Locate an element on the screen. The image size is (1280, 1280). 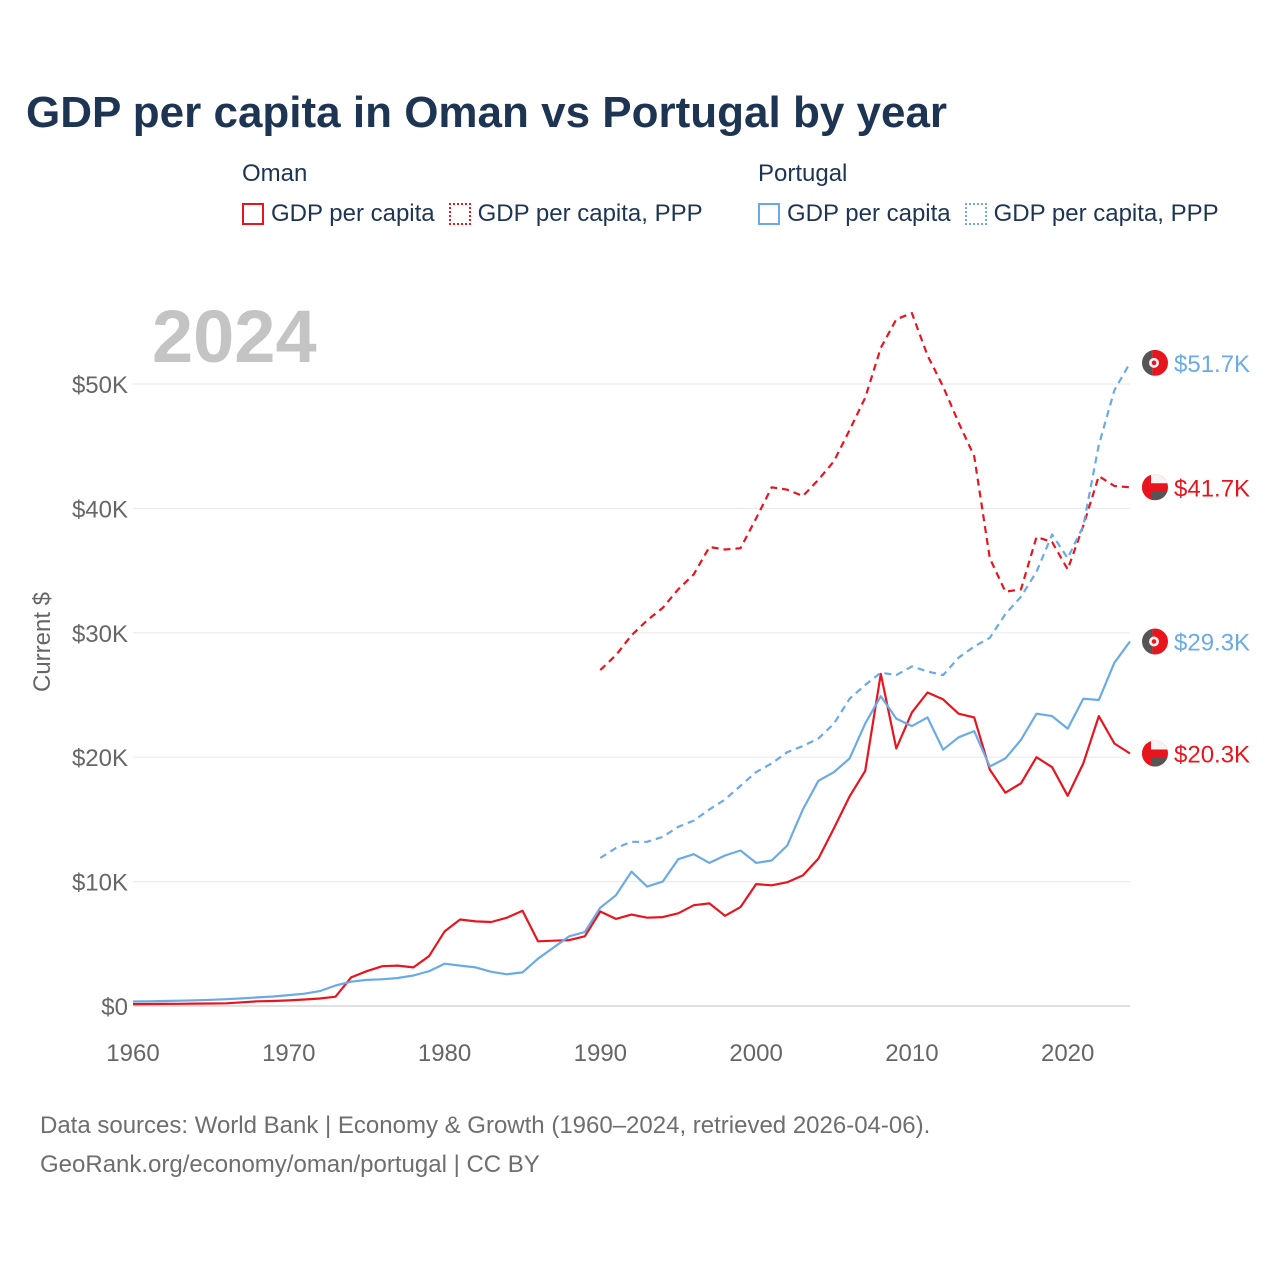
x-tick-label: 1990 is located at coordinates (600, 1053).